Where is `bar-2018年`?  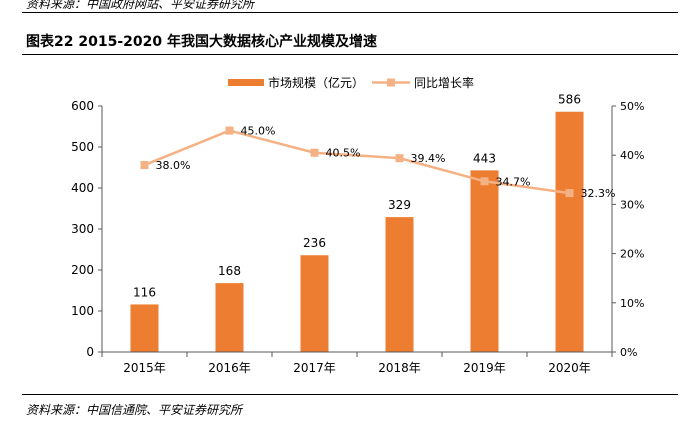 bar-2018年 is located at coordinates (399, 284).